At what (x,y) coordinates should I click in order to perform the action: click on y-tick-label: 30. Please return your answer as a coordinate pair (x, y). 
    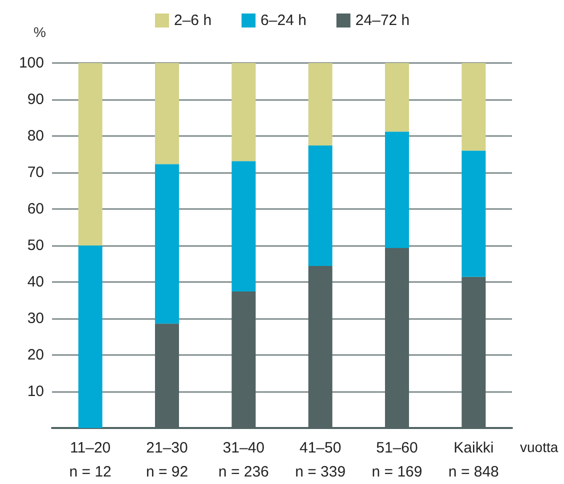
    Looking at the image, I should click on (35, 318).